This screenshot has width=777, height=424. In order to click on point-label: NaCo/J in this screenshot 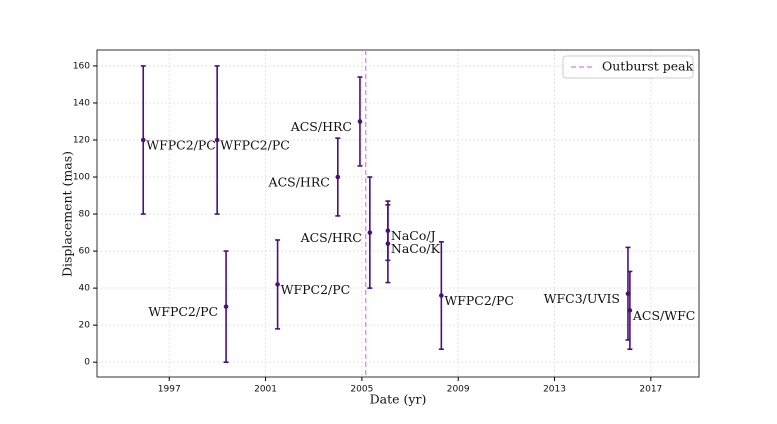, I will do `click(413, 235)`.